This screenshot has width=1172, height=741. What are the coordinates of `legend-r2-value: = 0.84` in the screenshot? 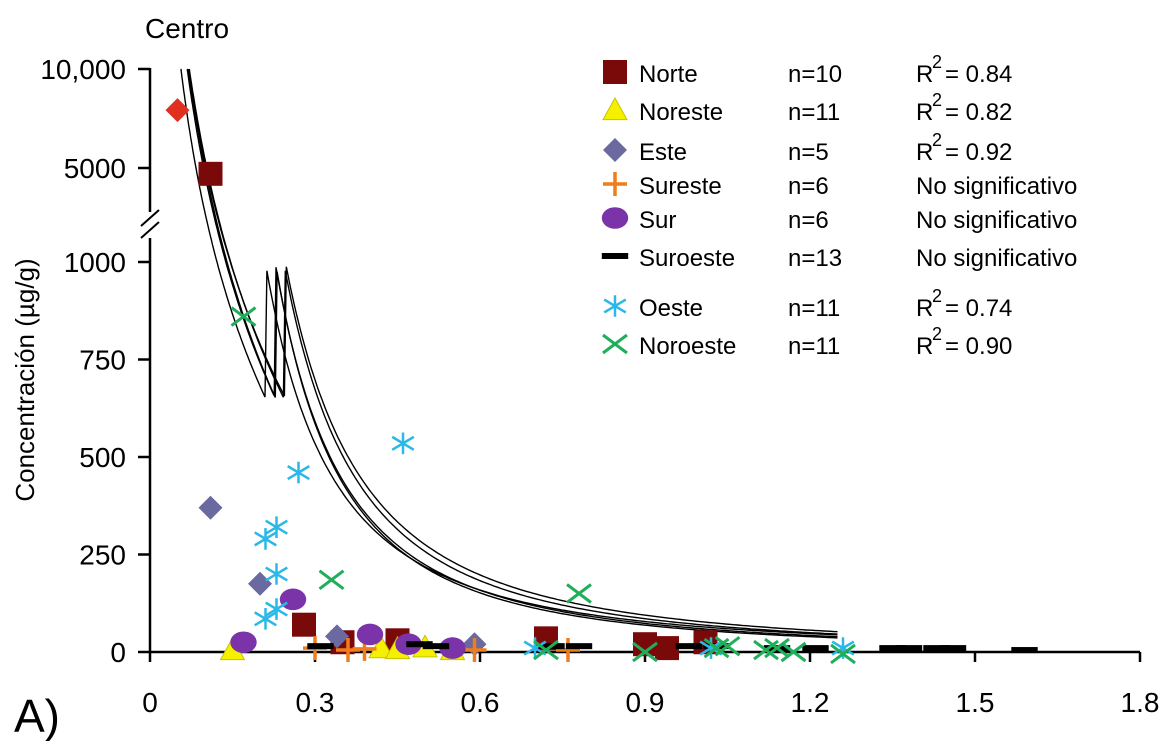 It's located at (978, 74).